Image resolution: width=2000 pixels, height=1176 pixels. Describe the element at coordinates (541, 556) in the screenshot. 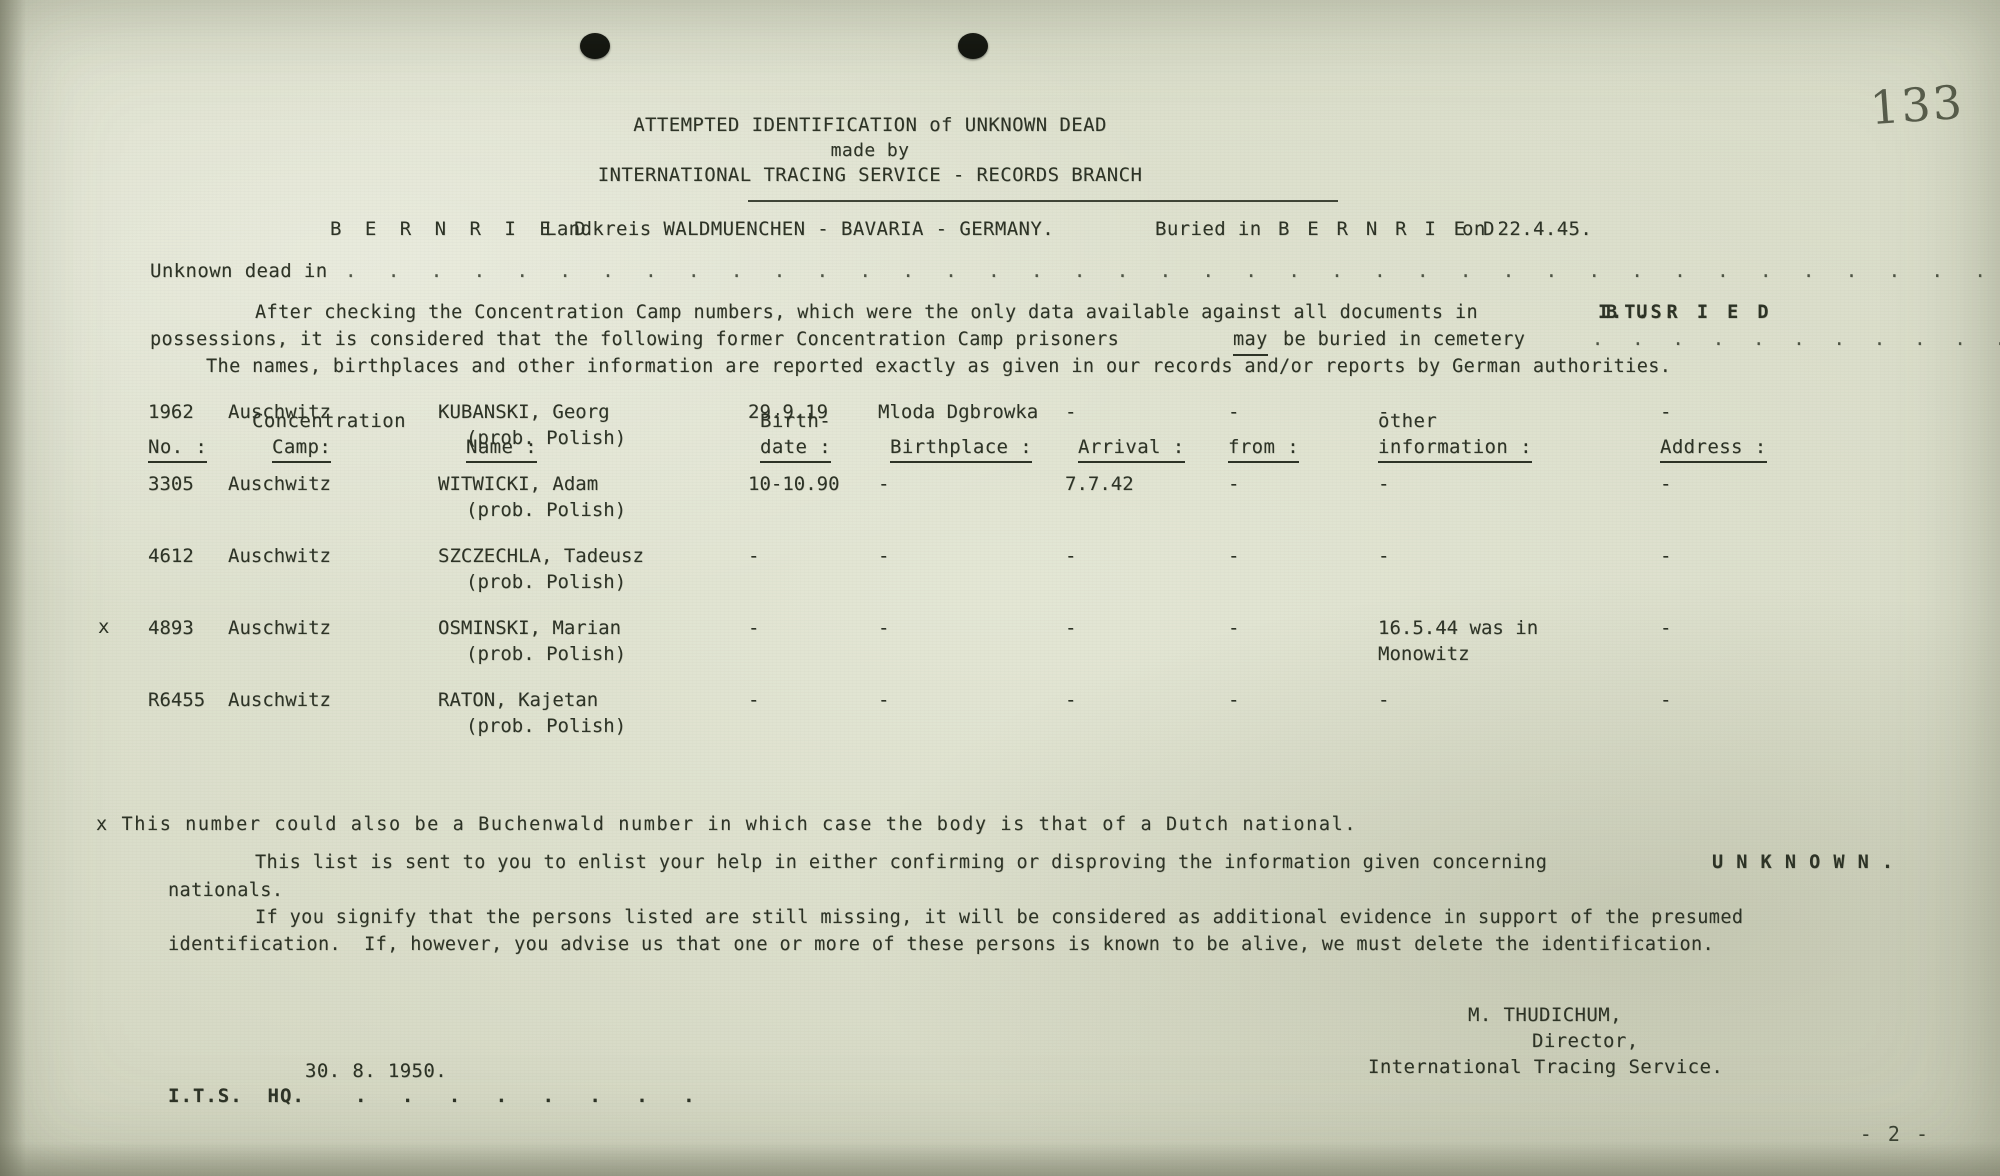

I see `name-primary: SZCZECHLA, Tadeusz` at that location.